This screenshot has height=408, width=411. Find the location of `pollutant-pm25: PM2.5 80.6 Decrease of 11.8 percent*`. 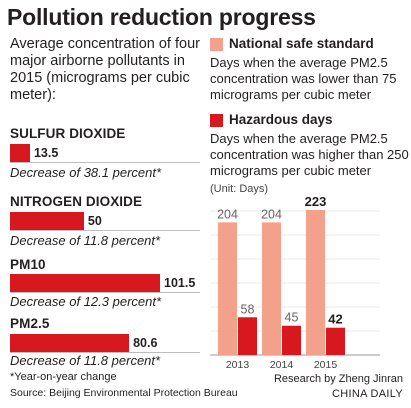

pollutant-pm25: PM2.5 80.6 Decrease of 11.8 percent* is located at coordinates (110, 342).